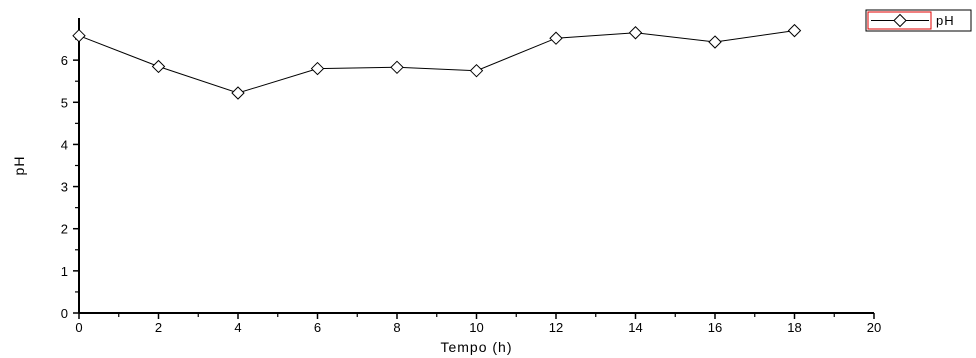 The width and height of the screenshot is (976, 358). What do you see at coordinates (64, 229) in the screenshot?
I see `y-tick-label: 2` at bounding box center [64, 229].